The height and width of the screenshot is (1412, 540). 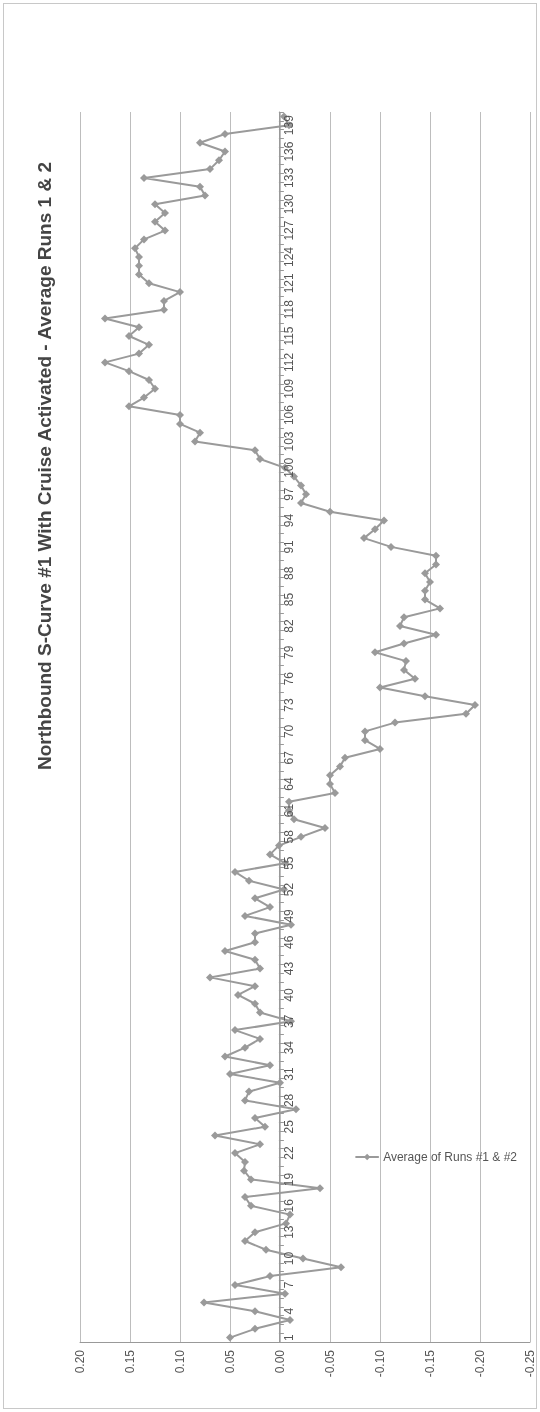 I want to click on y-tick-label: 61, so click(x=288, y=810).